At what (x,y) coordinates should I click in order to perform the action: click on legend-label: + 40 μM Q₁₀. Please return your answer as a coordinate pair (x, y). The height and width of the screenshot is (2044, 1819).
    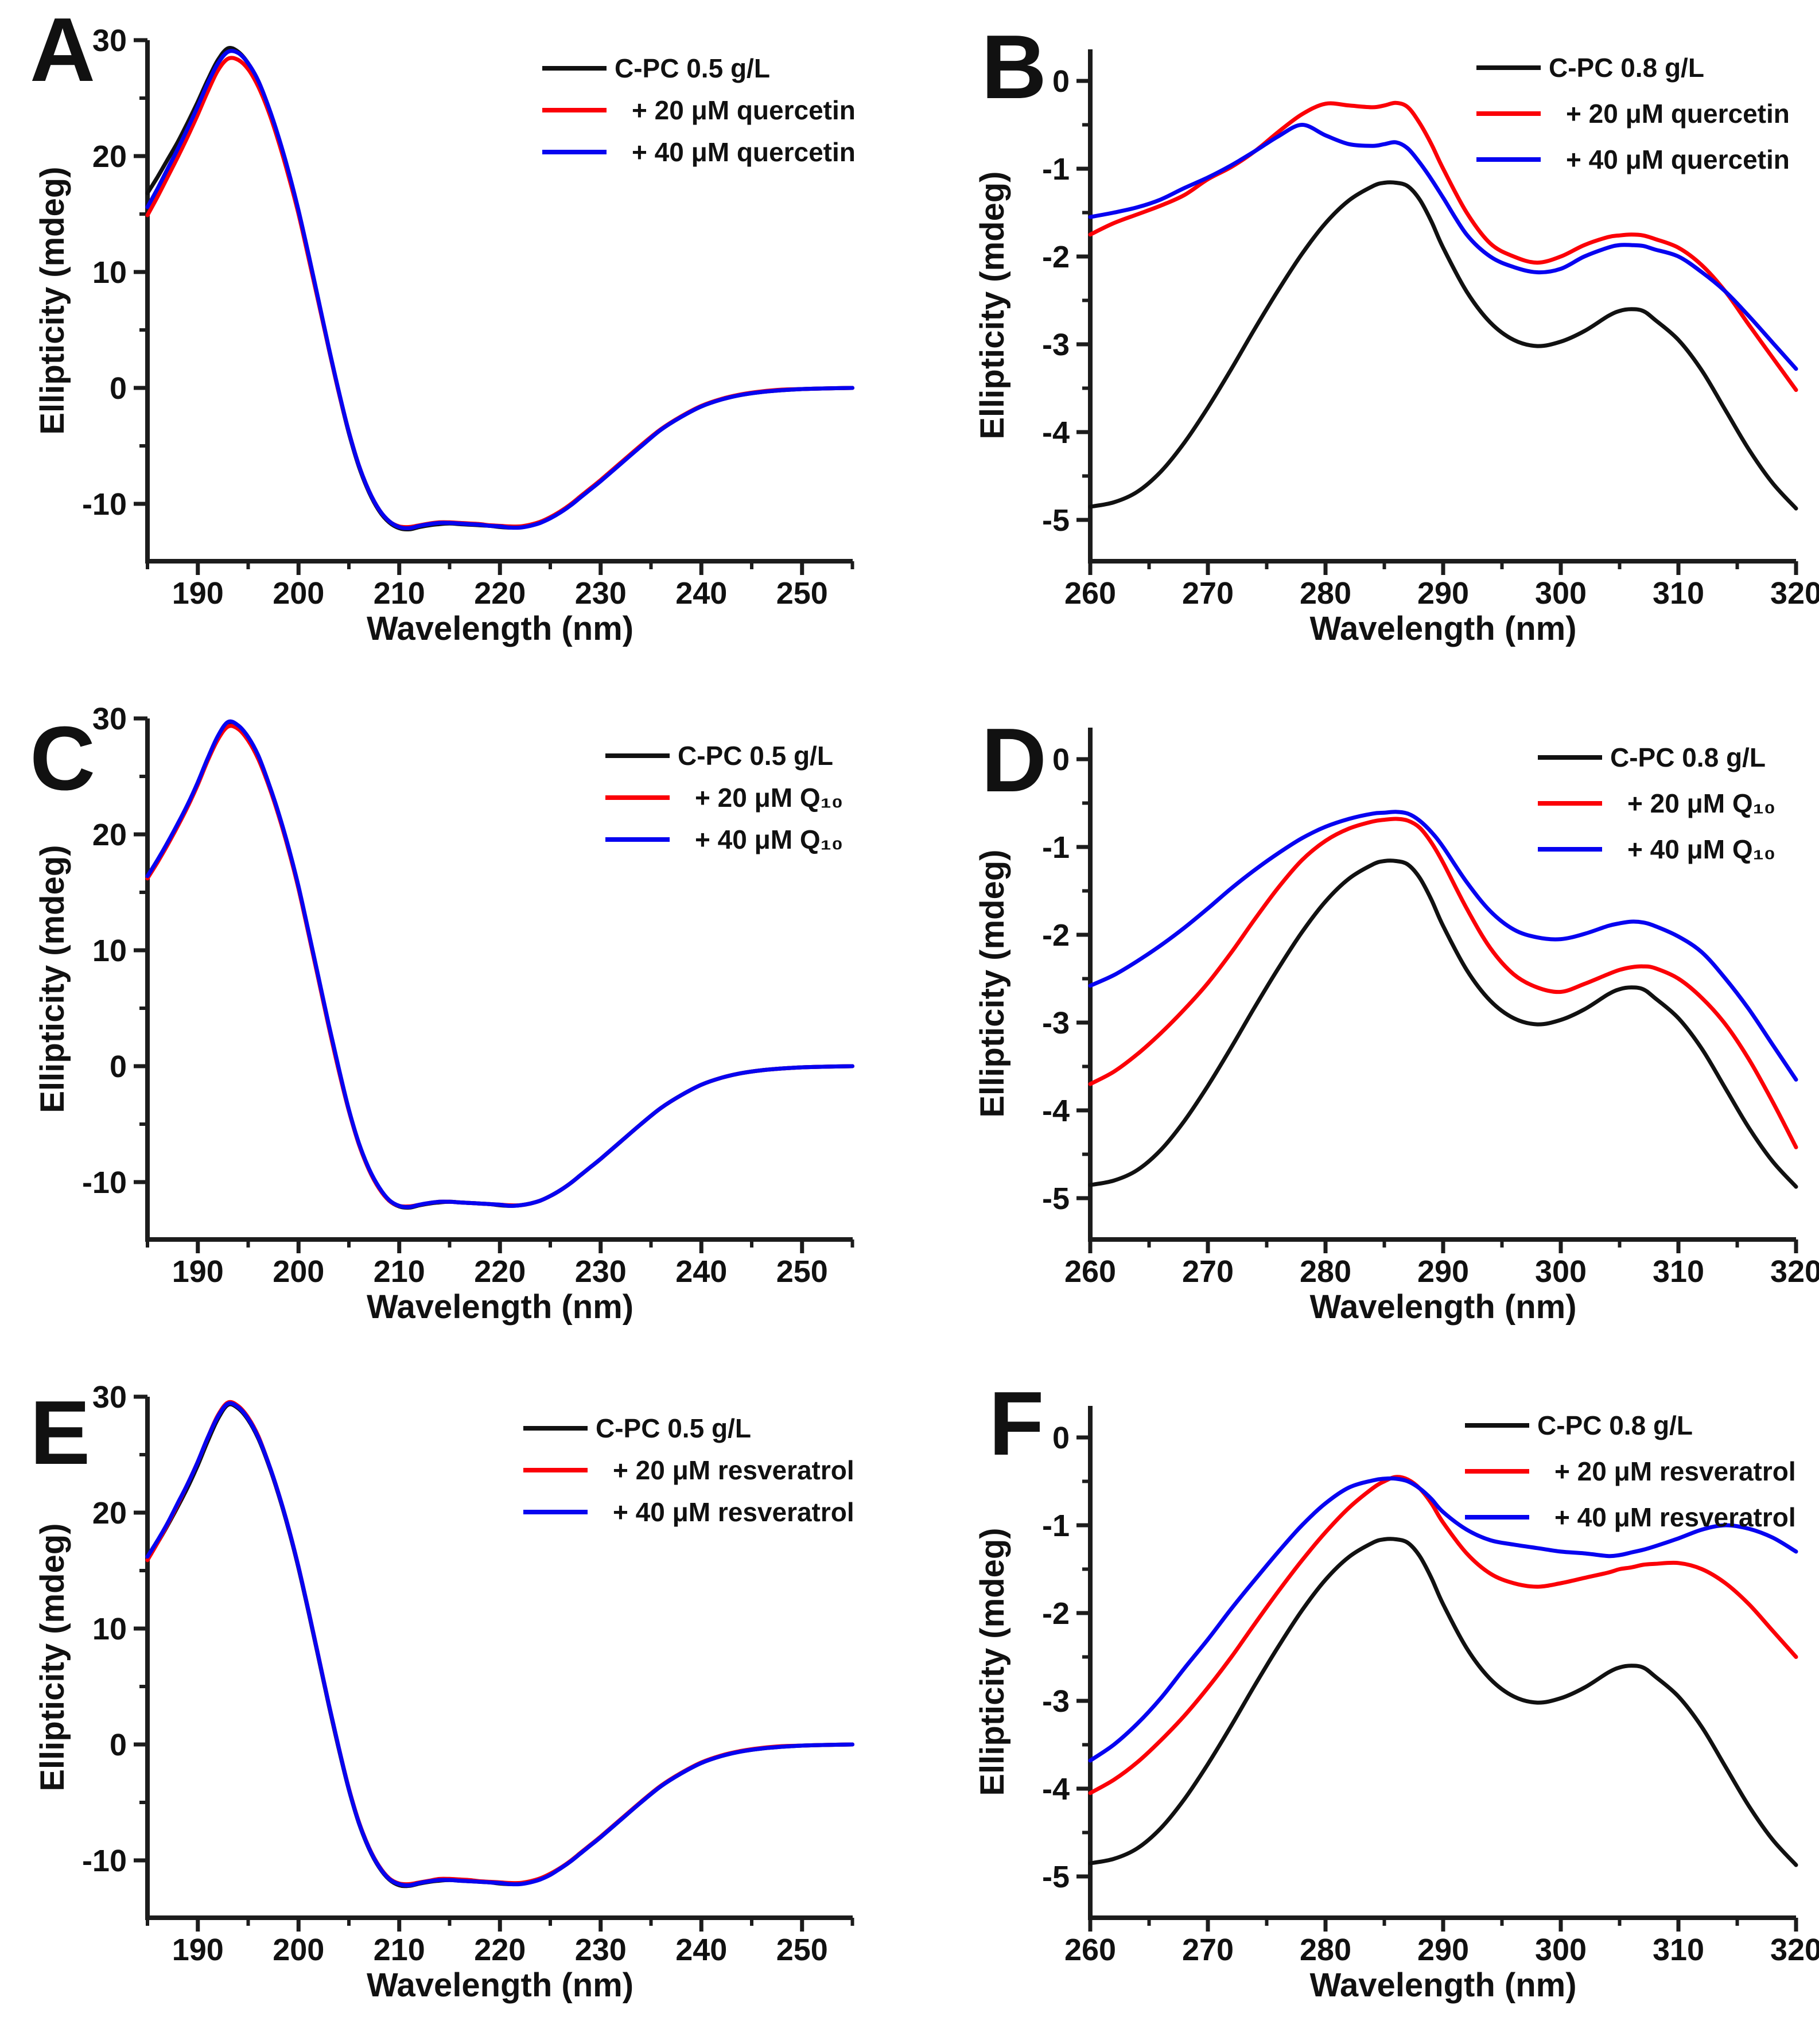
    Looking at the image, I should click on (769, 839).